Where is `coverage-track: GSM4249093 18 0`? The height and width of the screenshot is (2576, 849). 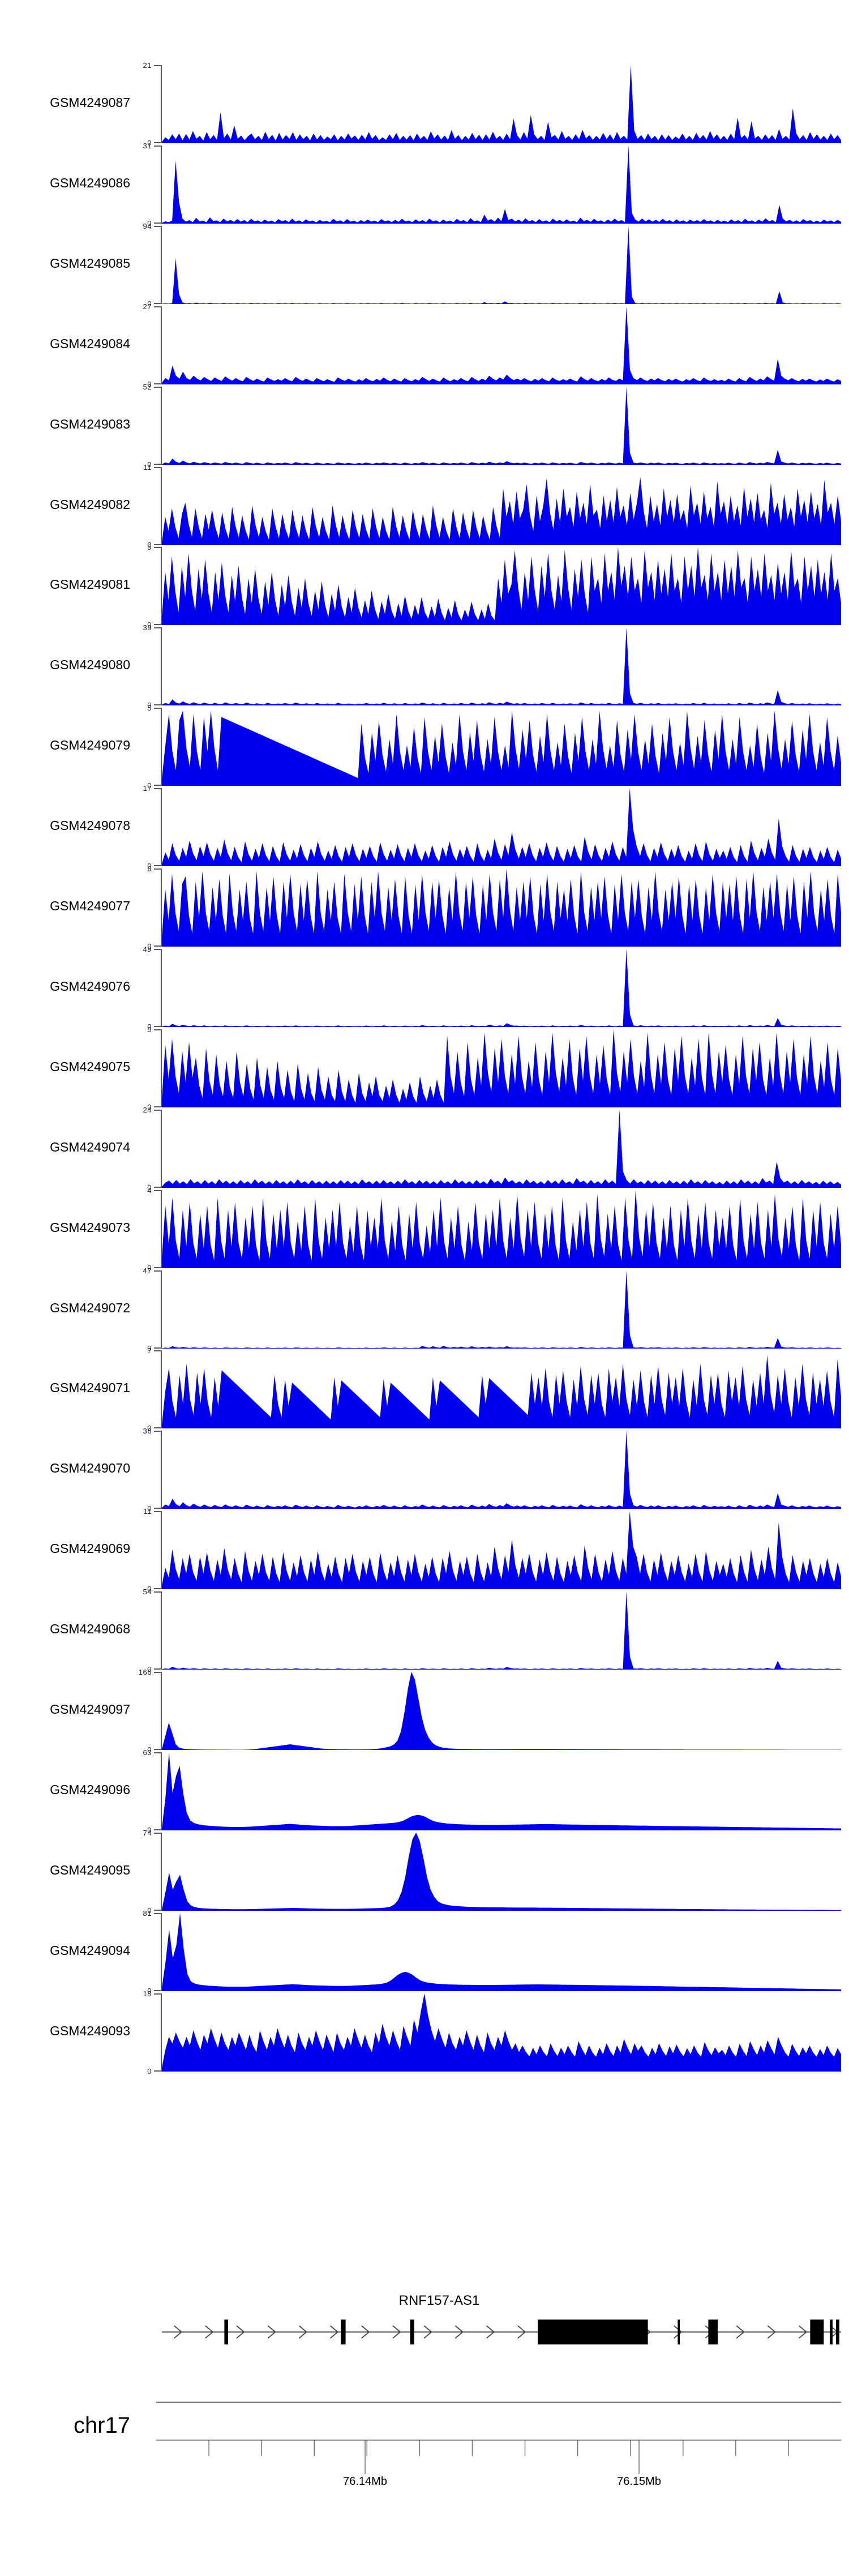
coverage-track: GSM4249093 18 0 is located at coordinates (424, 2032).